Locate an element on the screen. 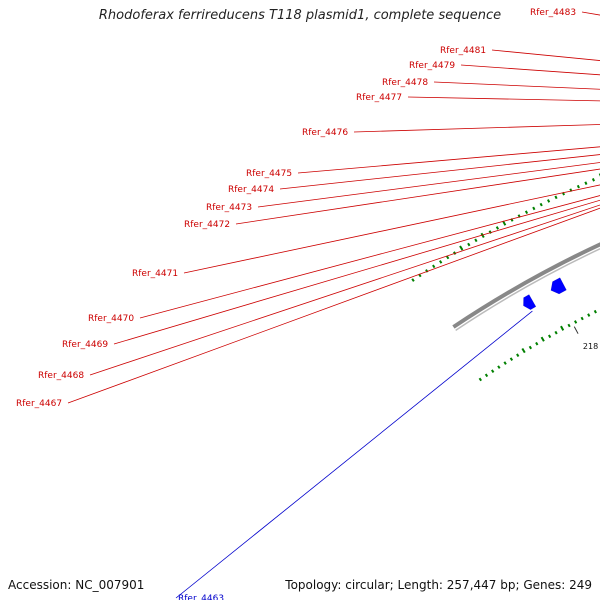  gene-label: Rfer_4475 is located at coordinates (269, 174).